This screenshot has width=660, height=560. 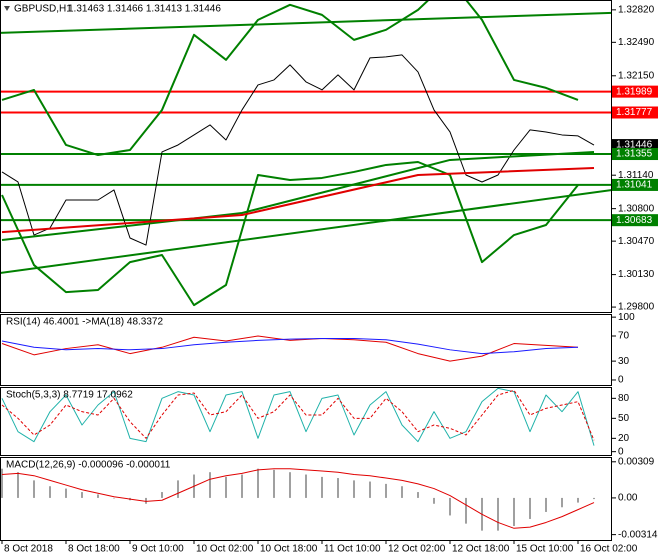 What do you see at coordinates (352, 549) in the screenshot?
I see `x-tick-label: 11 Oct 10:00` at bounding box center [352, 549].